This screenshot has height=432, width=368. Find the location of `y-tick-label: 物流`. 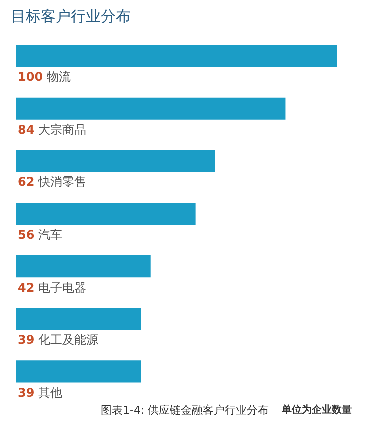

y-tick-label: 物流 is located at coordinates (58, 77).